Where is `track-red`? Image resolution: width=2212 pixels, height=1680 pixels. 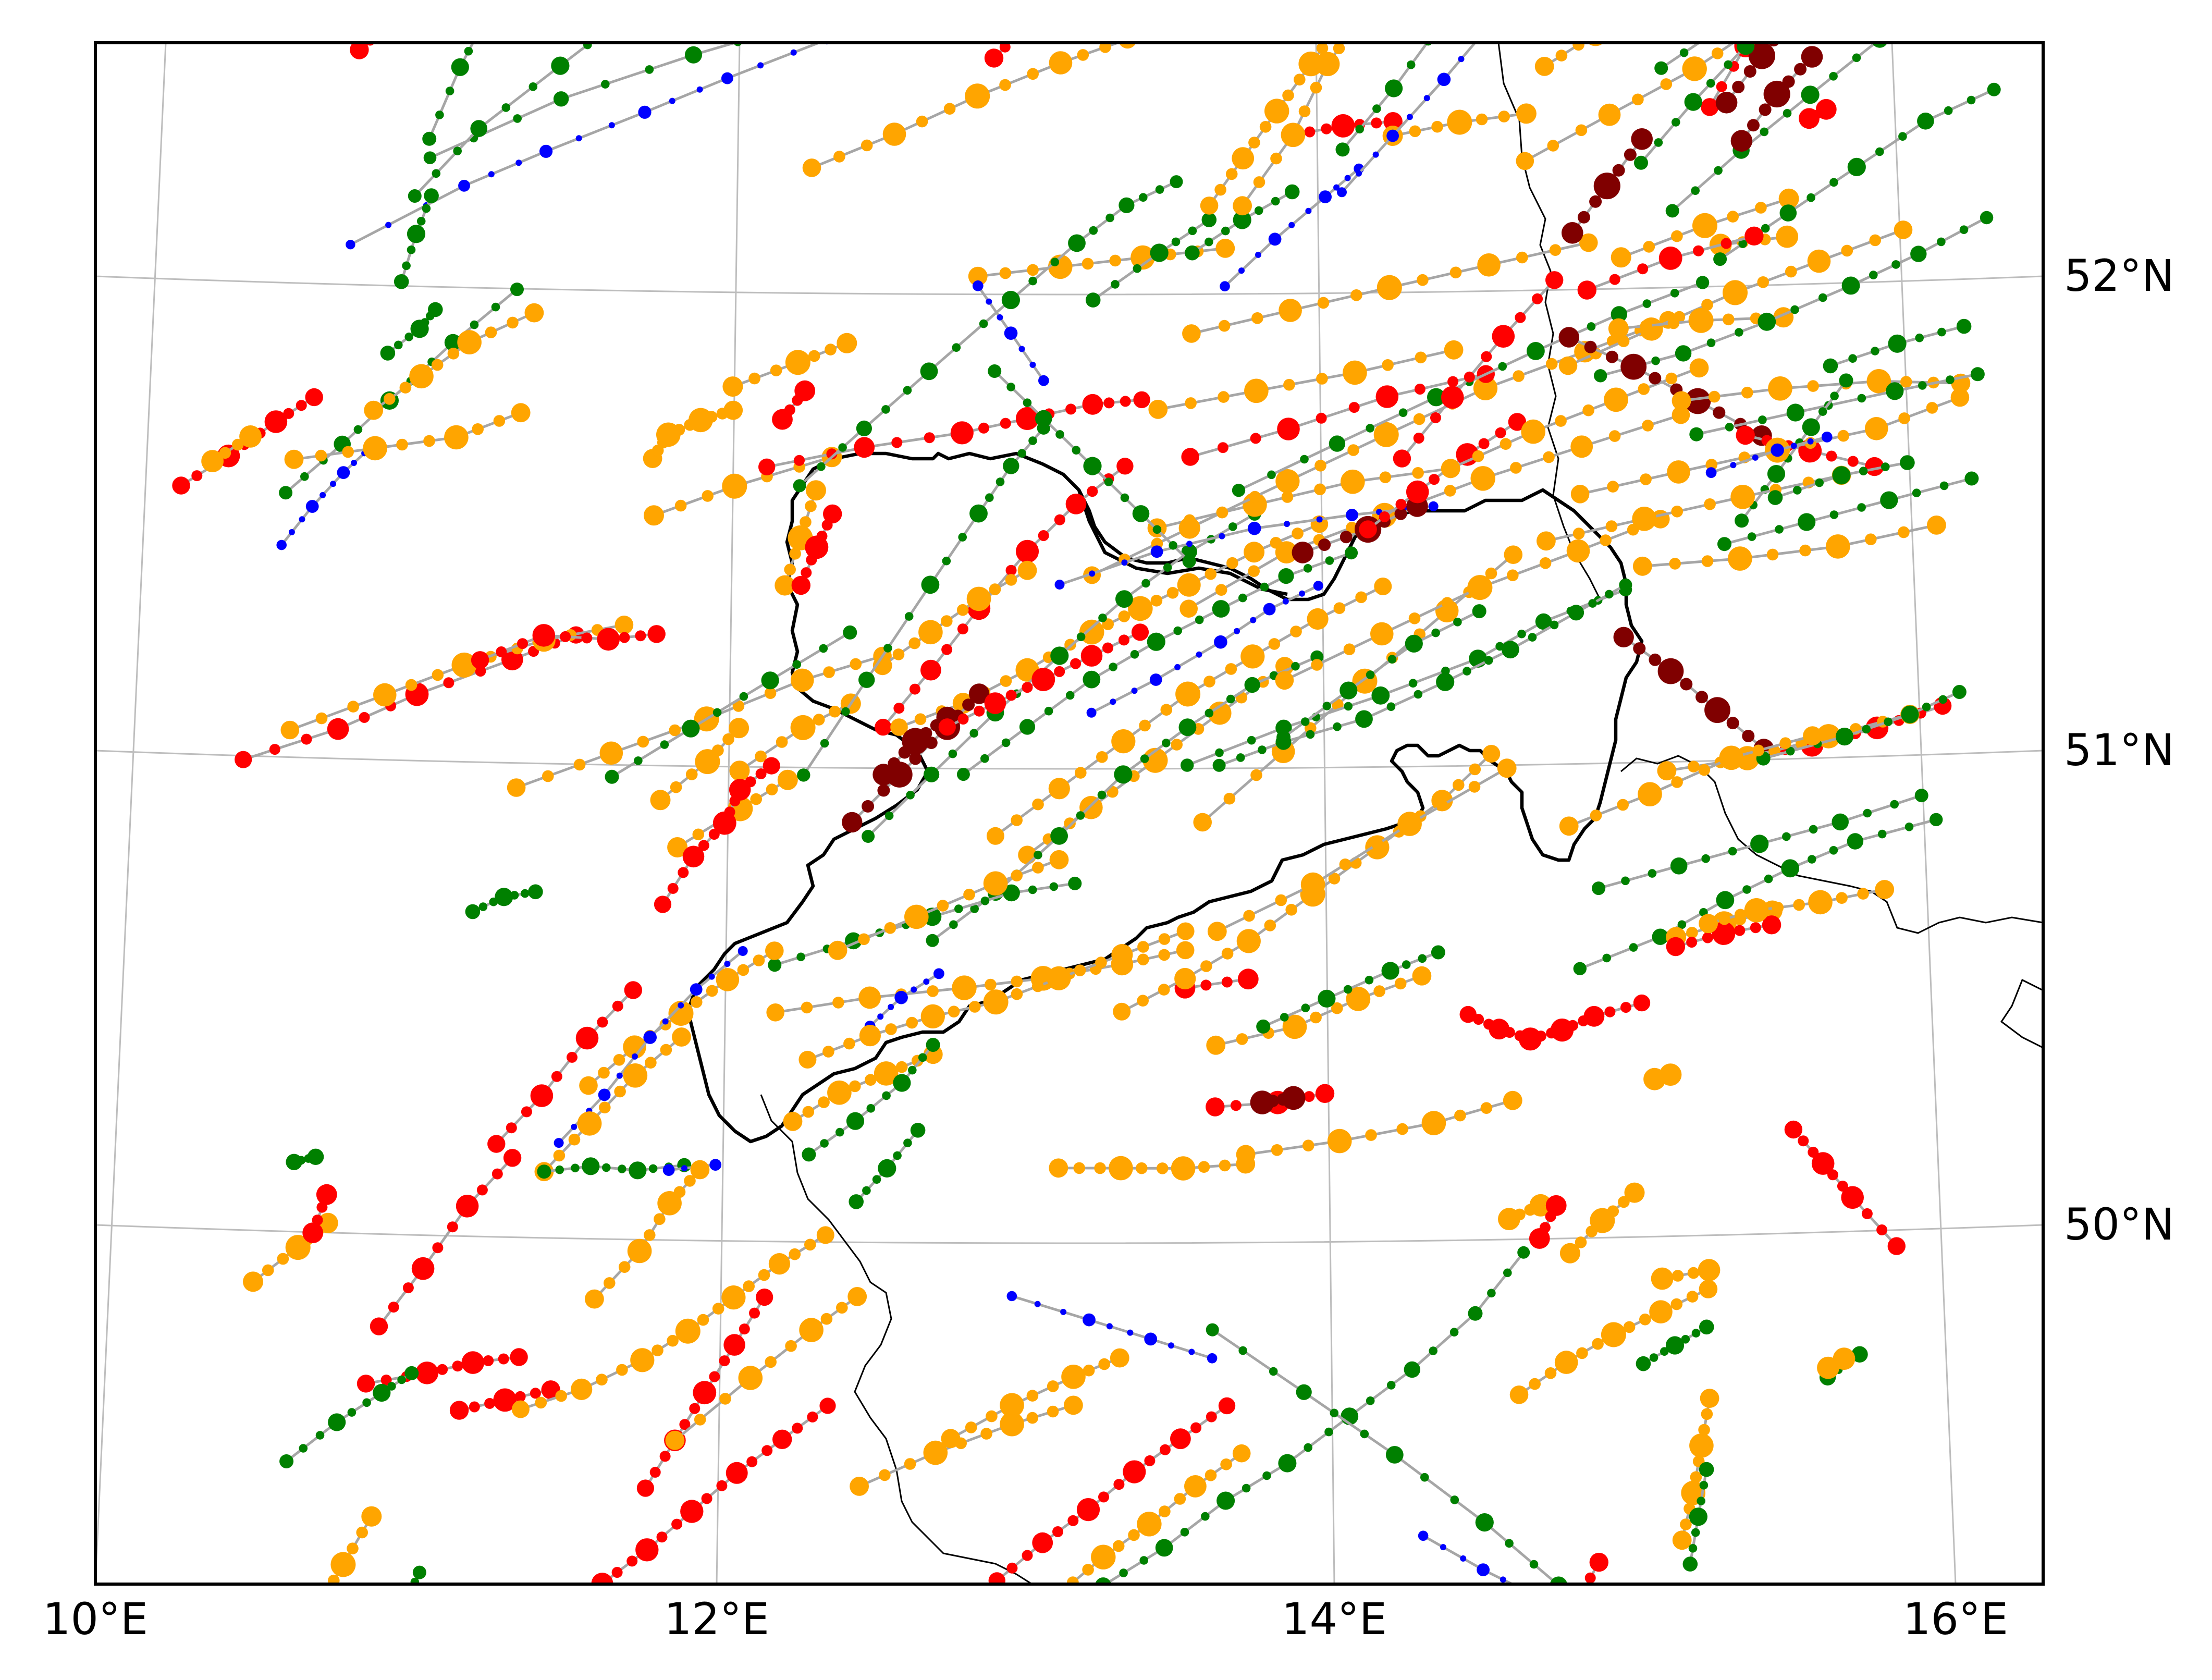 track-red is located at coordinates (1723, 936).